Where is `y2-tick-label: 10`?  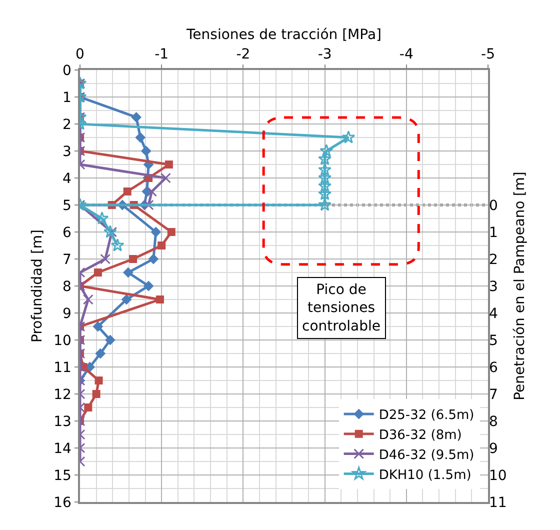 y2-tick-label: 10 is located at coordinates (498, 476).